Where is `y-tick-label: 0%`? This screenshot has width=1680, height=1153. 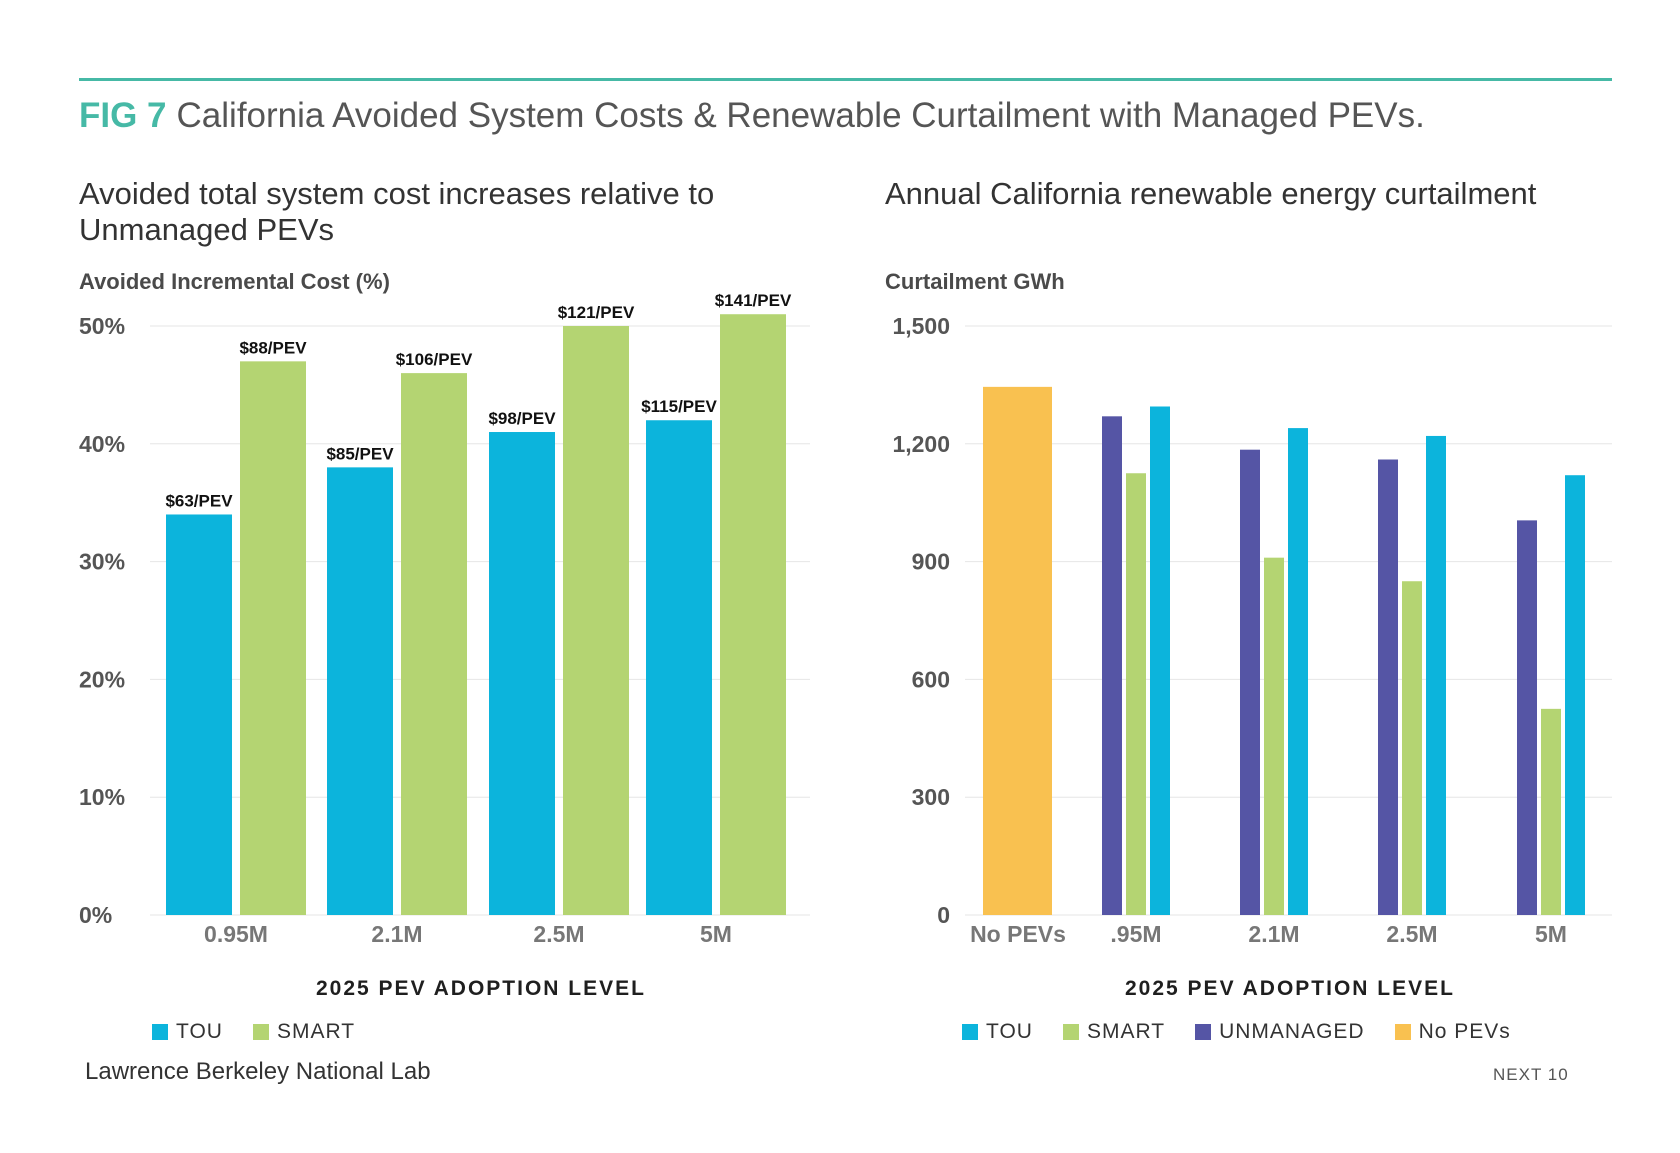
y-tick-label: 0% is located at coordinates (95, 915).